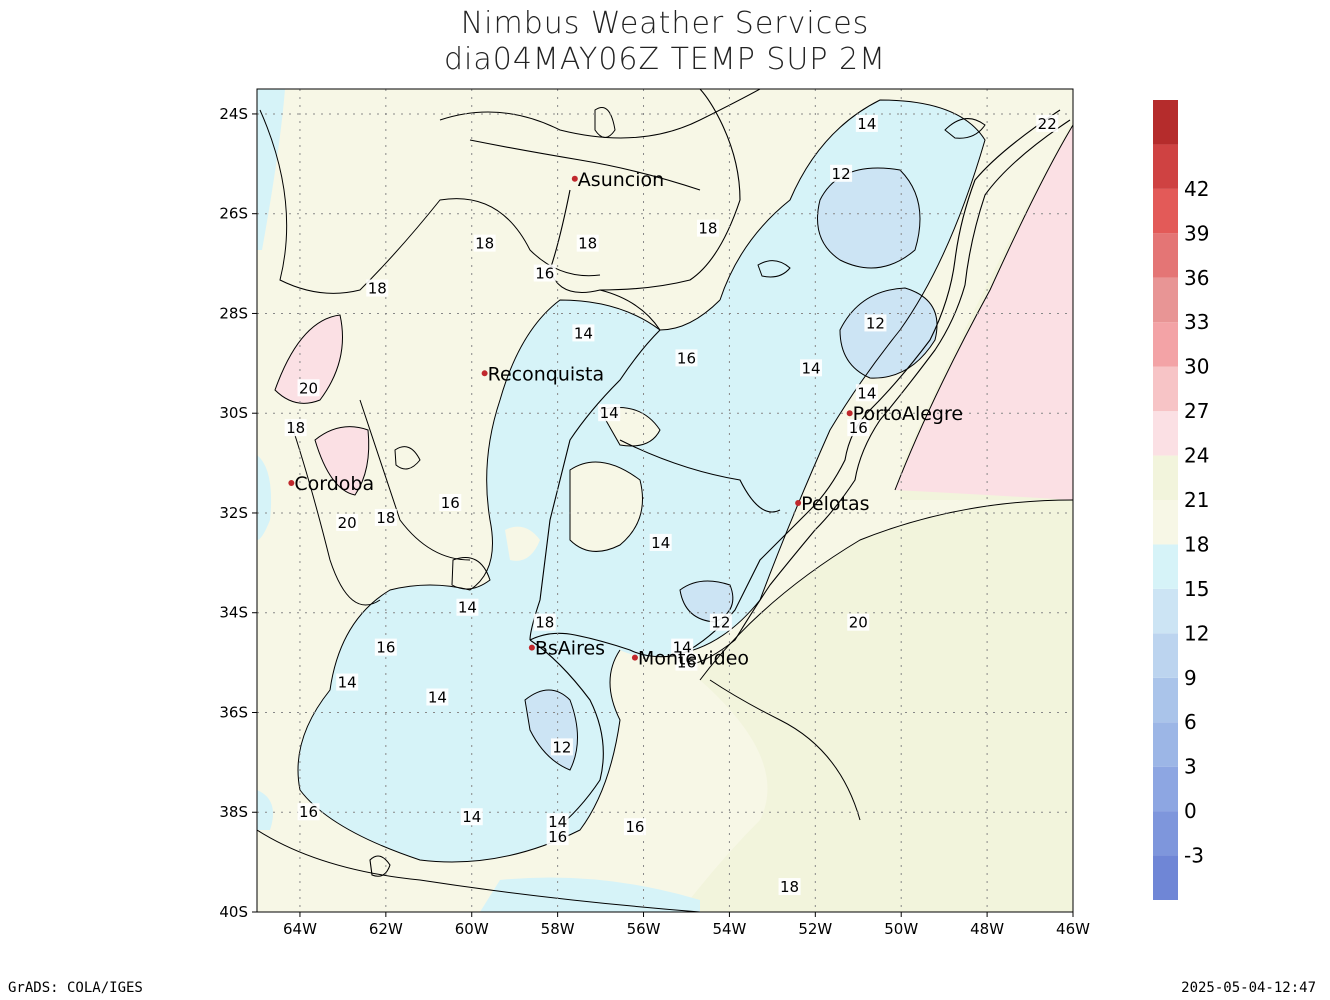 The height and width of the screenshot is (1000, 1330). What do you see at coordinates (233, 812) in the screenshot?
I see `lat-tick-label: 38S` at bounding box center [233, 812].